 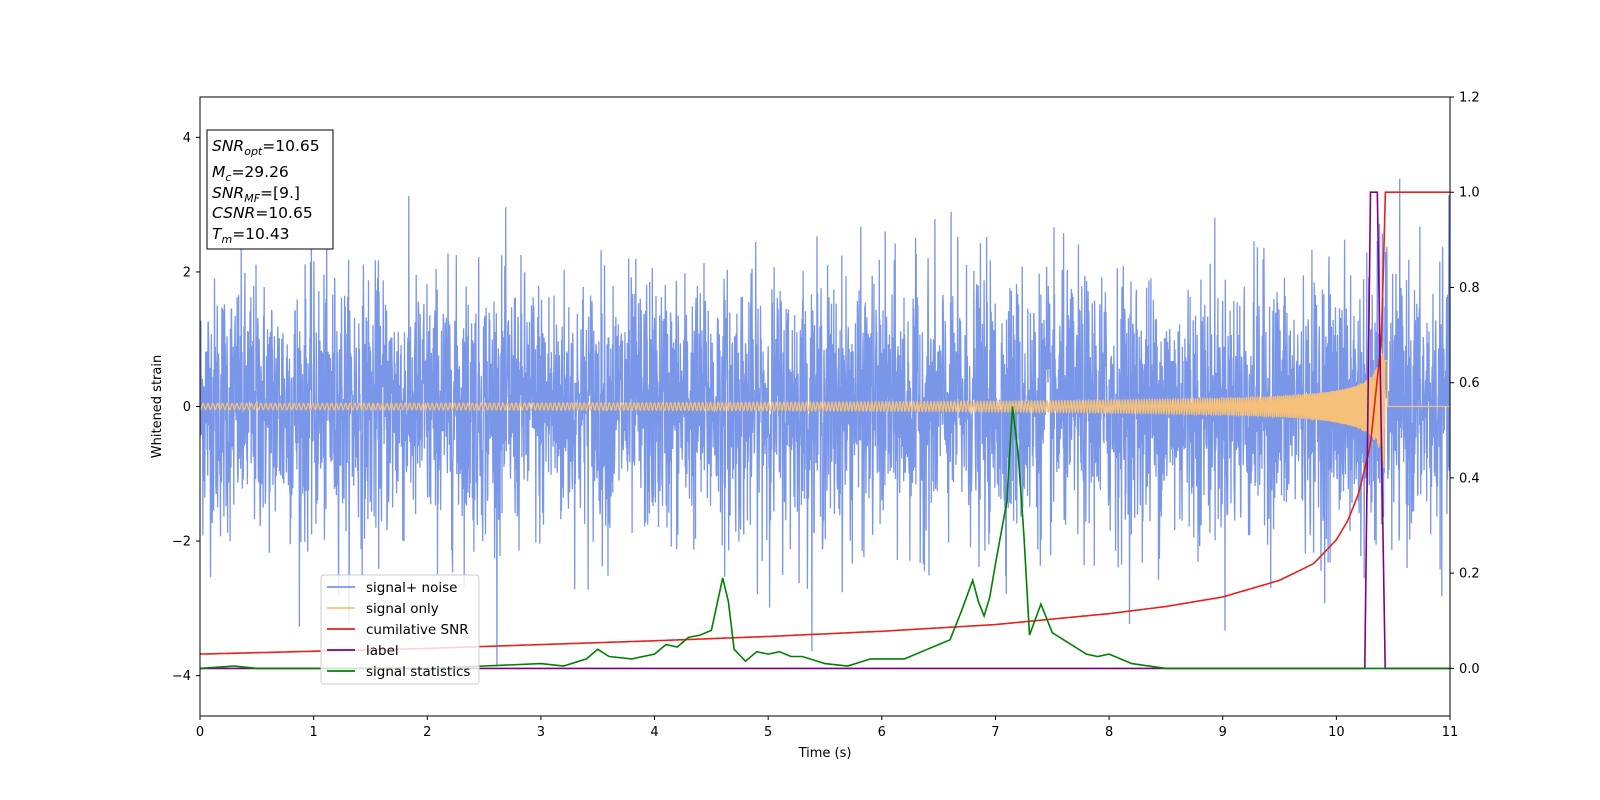 I want to click on y-tick-label-right: 0.2, so click(x=1469, y=574).